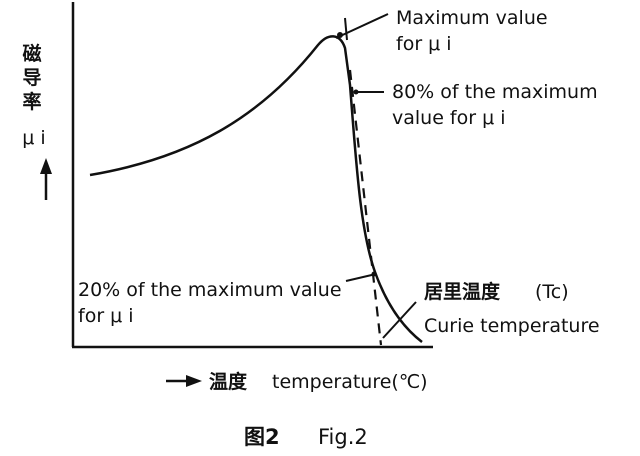 The height and width of the screenshot is (456, 640). I want to click on max-label-line-2: for μ i, so click(424, 44).